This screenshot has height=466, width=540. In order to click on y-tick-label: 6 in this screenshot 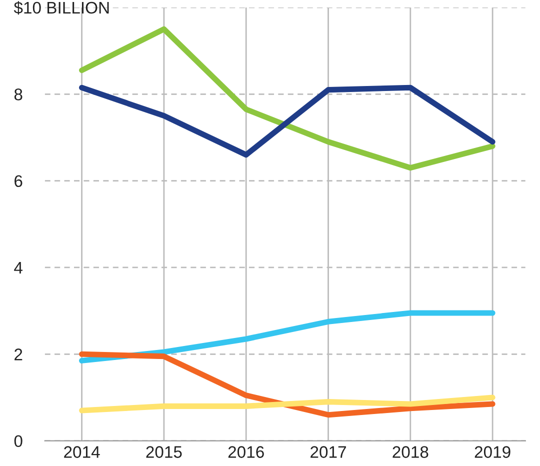, I will do `click(18, 181)`.